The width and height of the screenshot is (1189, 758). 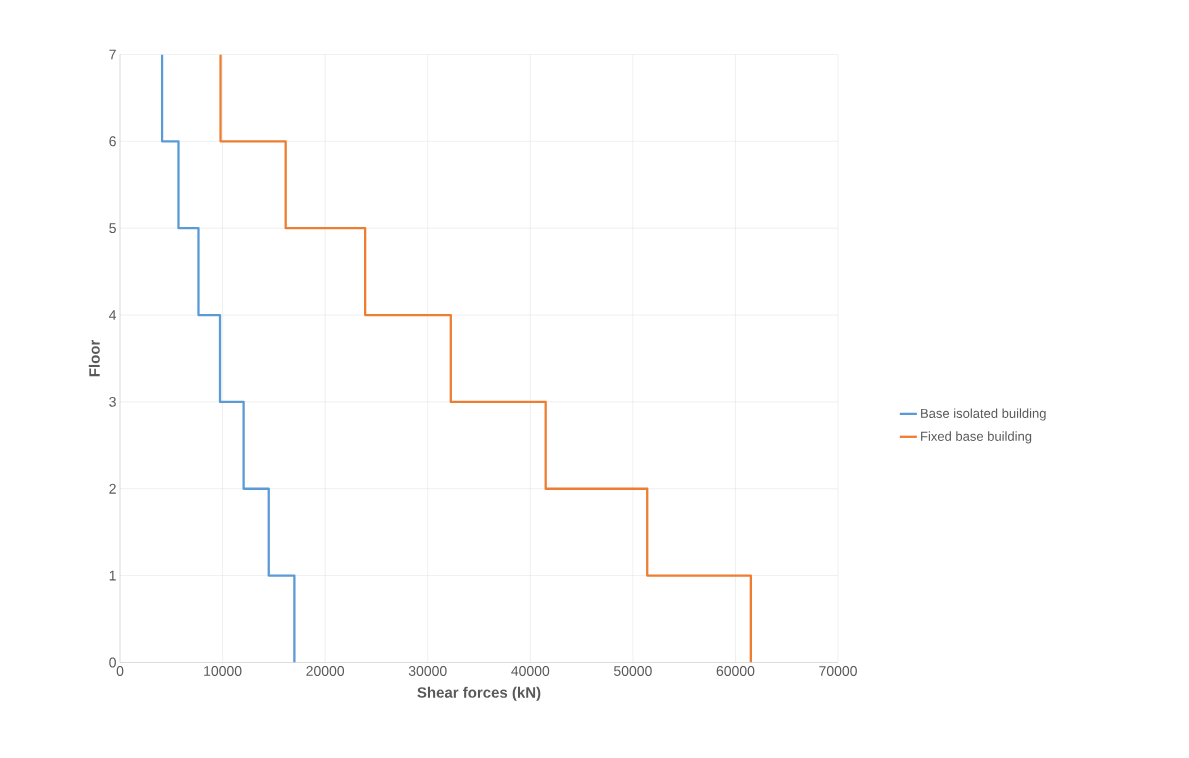 I want to click on x-tick-label: 60000, so click(x=735, y=670).